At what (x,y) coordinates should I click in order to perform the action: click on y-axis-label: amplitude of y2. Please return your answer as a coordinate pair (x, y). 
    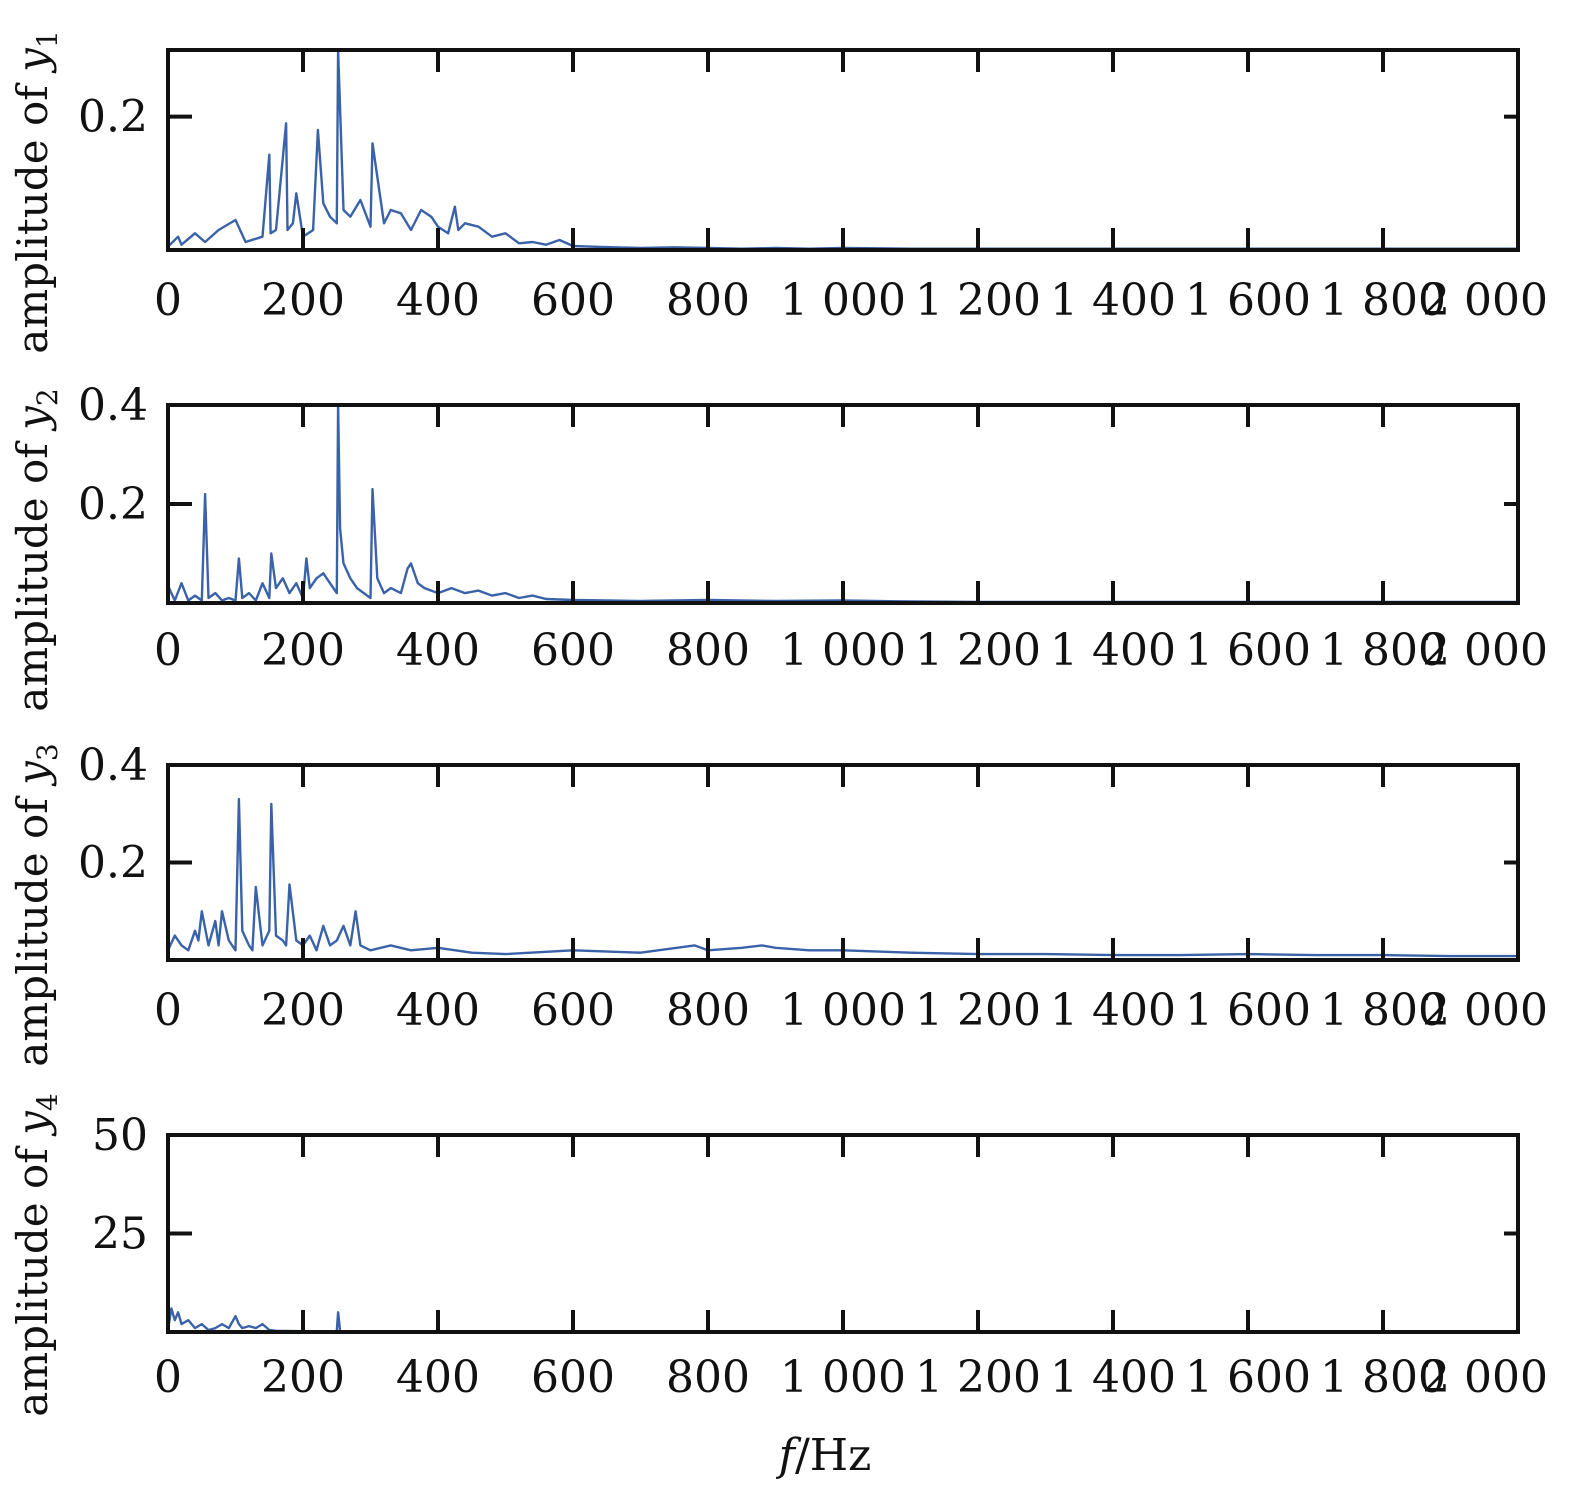
    Looking at the image, I should click on (36, 549).